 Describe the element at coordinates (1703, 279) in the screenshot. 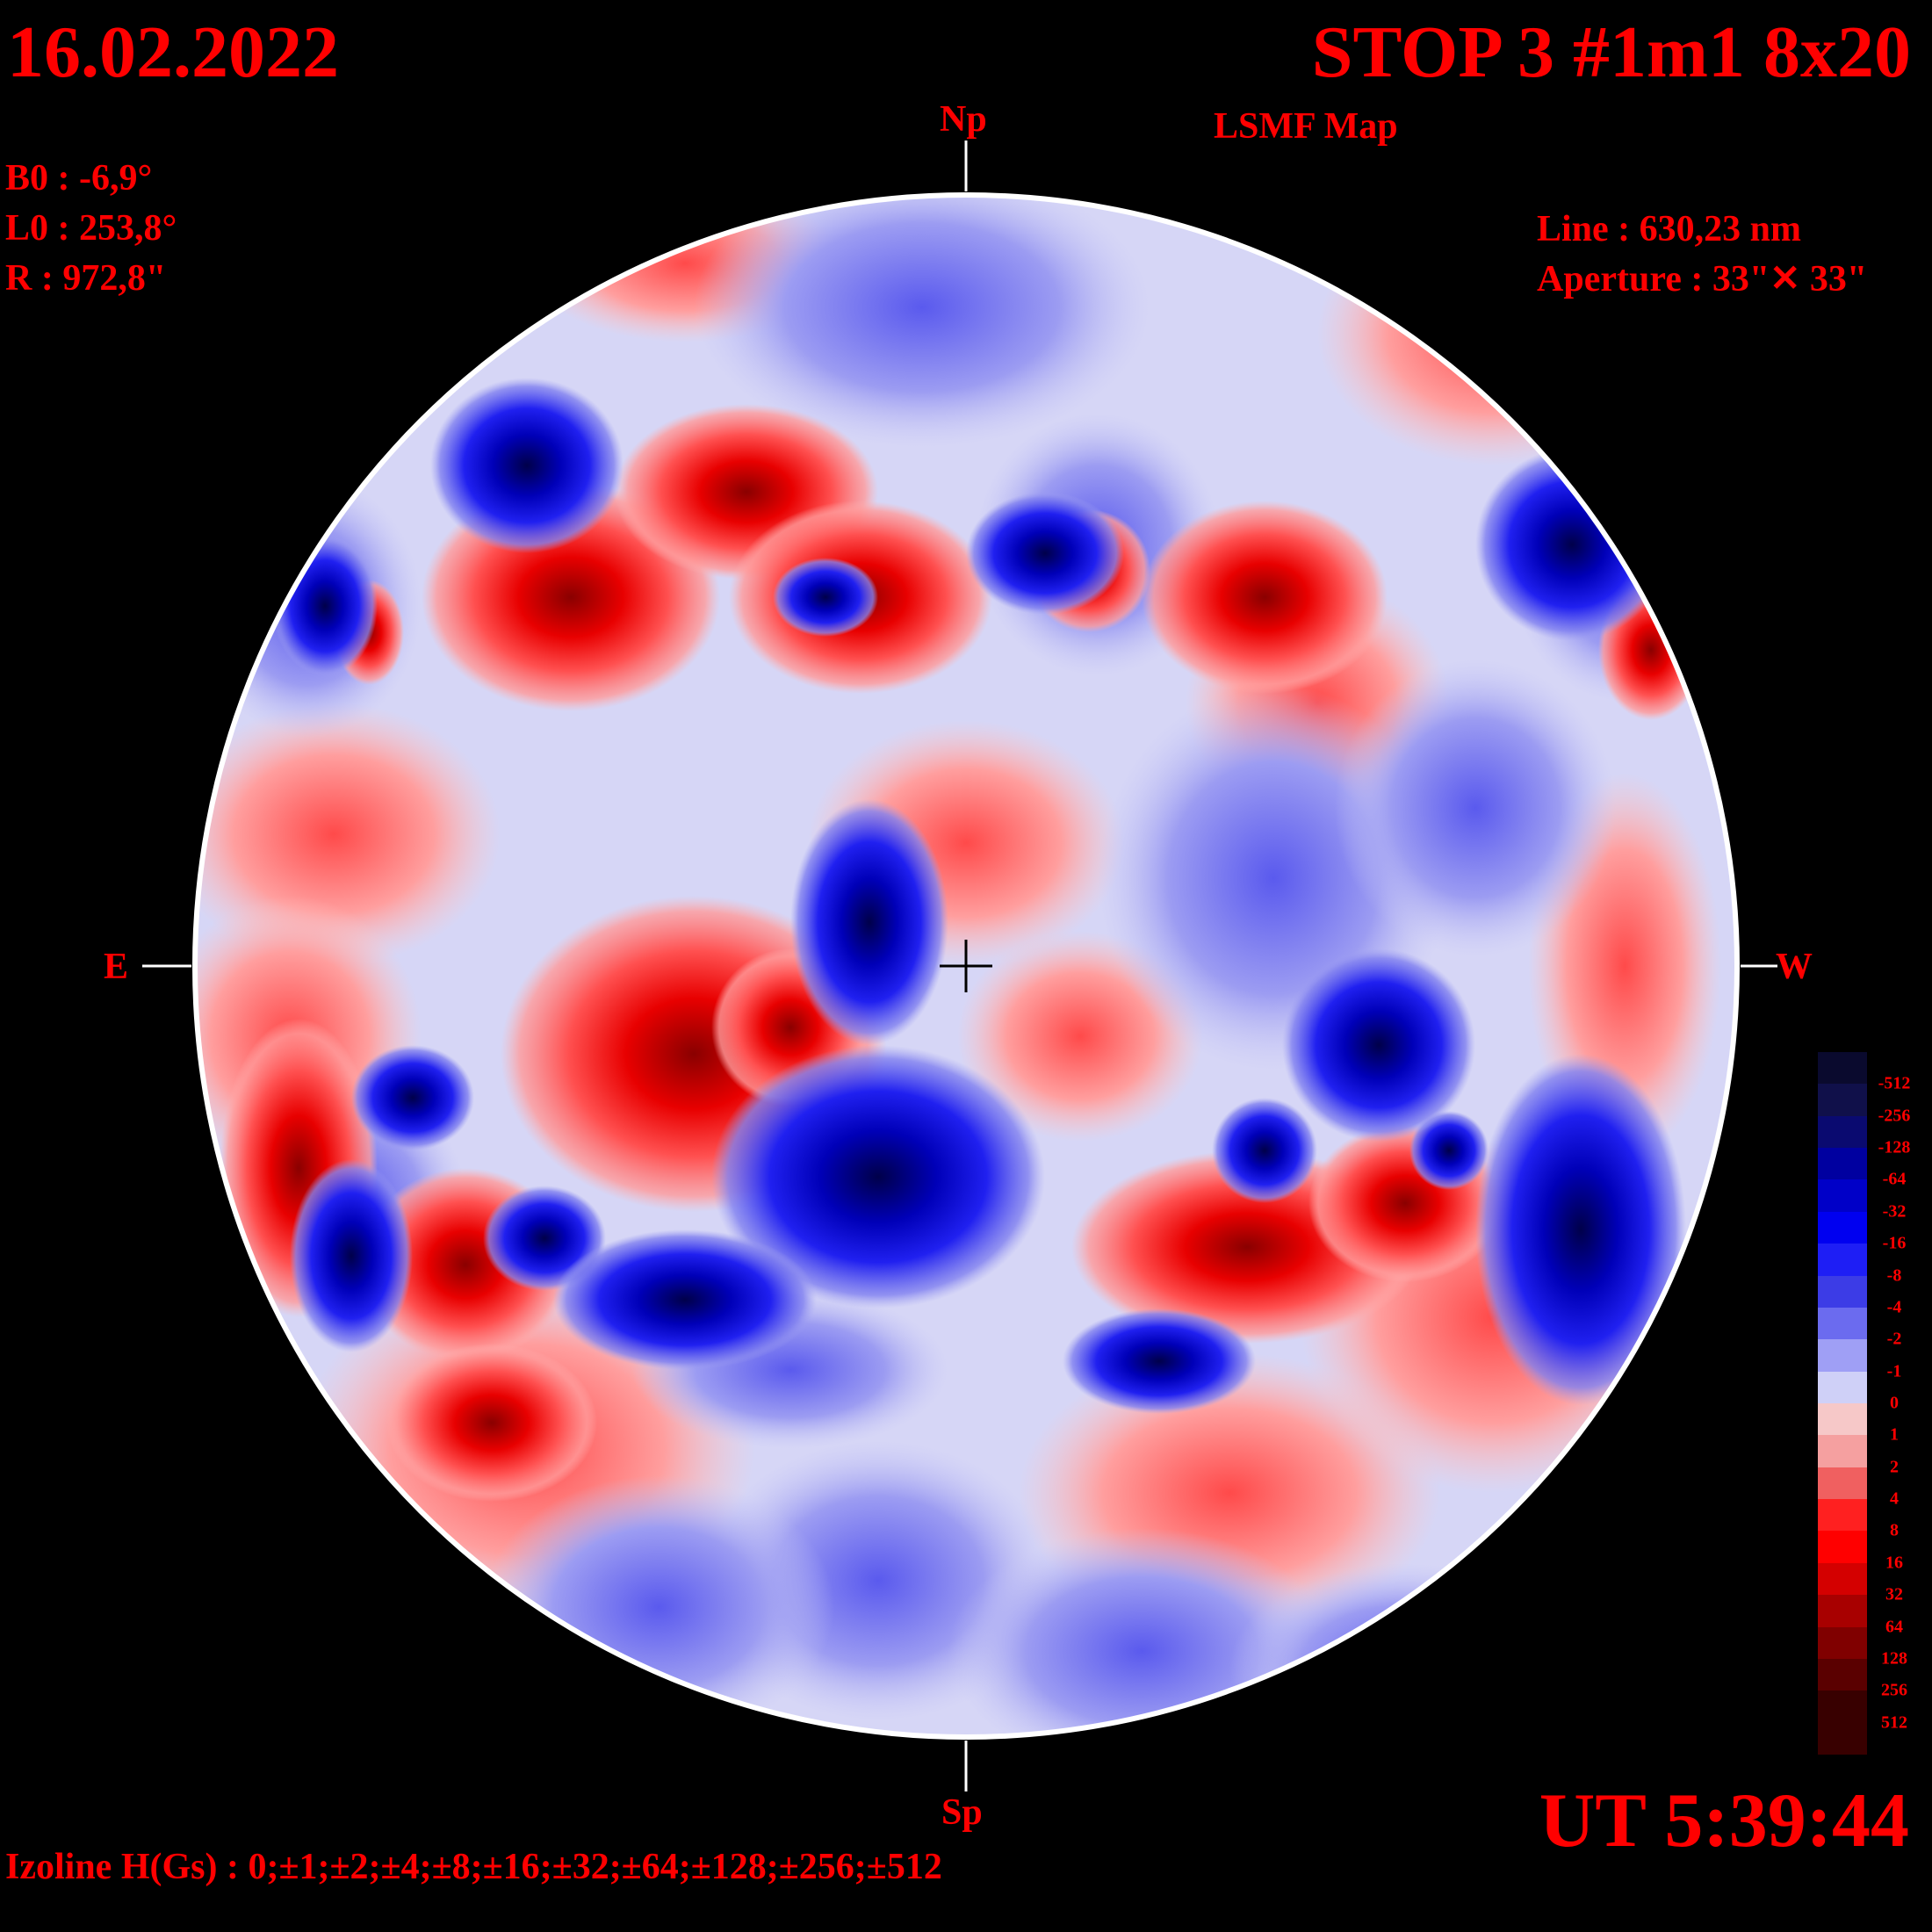

I see `aperture-param: Aperture : 33"✕ 33"` at that location.